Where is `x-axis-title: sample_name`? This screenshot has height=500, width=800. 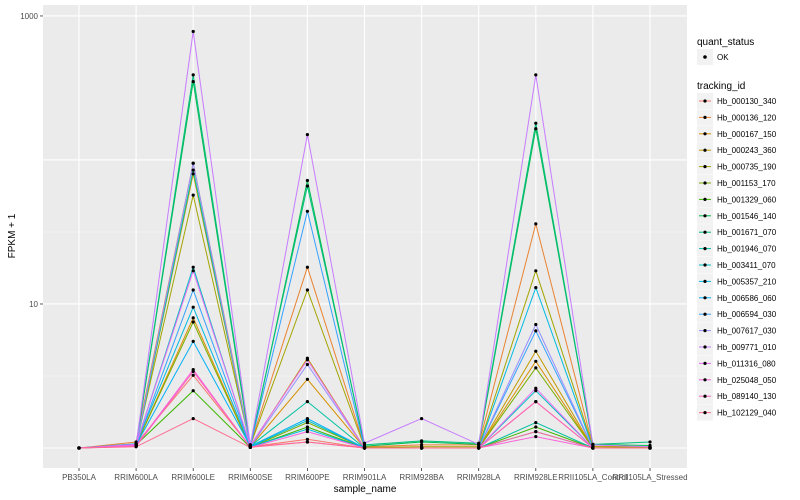 x-axis-title: sample_name is located at coordinates (365, 489).